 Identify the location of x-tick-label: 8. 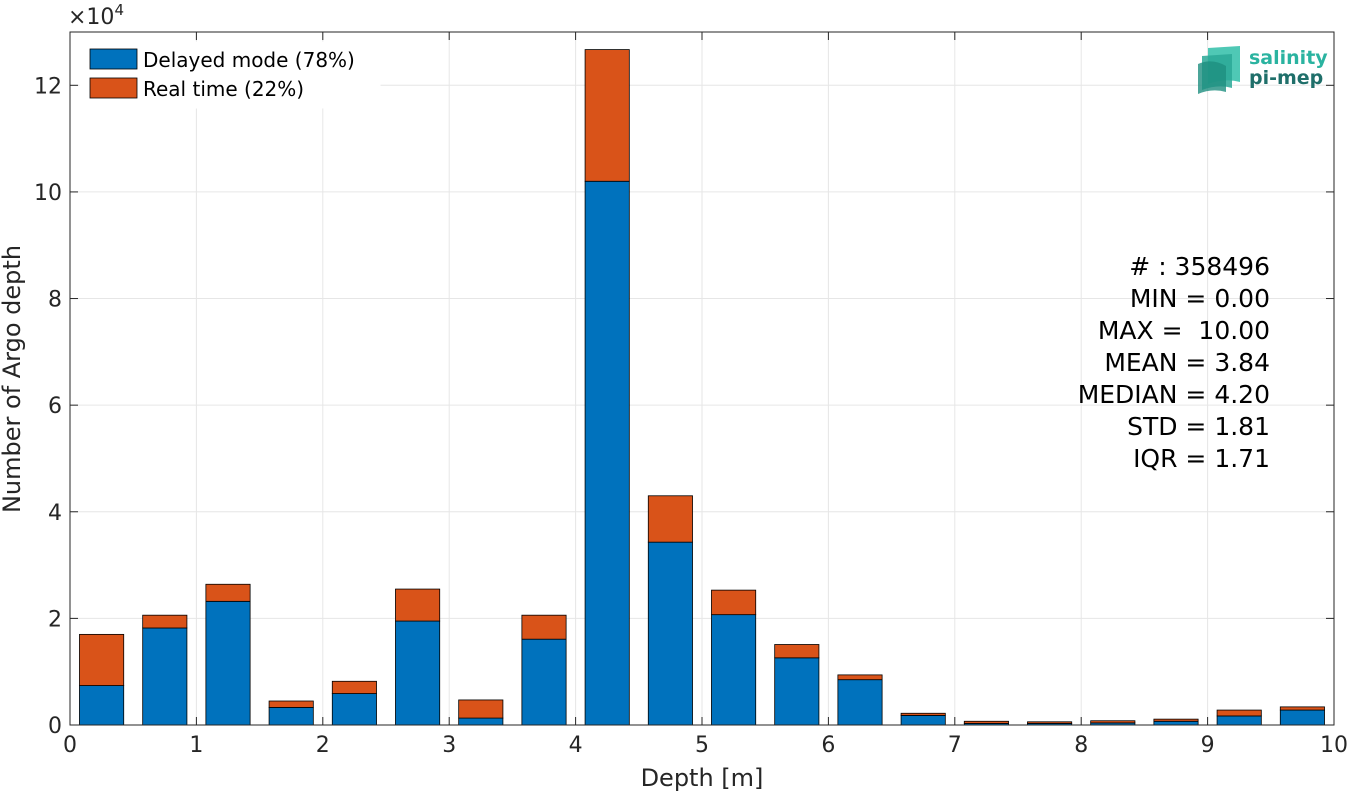
(1081, 745).